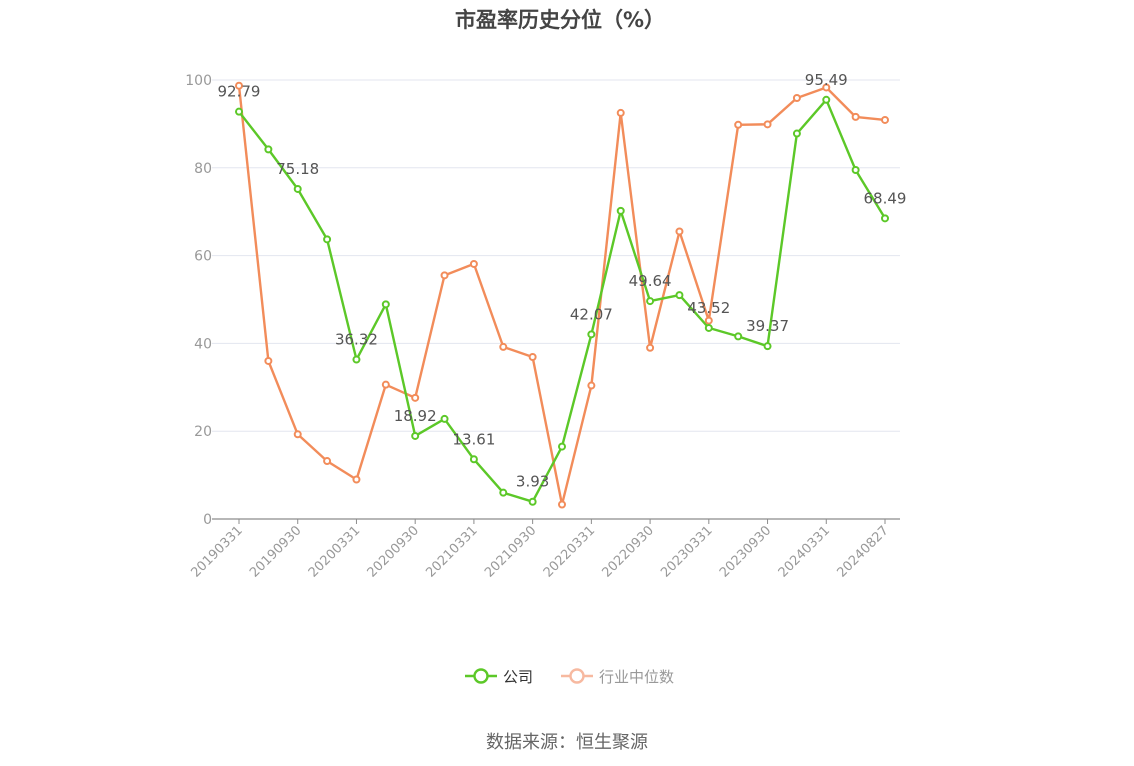 Image resolution: width=1134 pixels, height=766 pixels. Describe the element at coordinates (510, 551) in the screenshot. I see `x-tick-label-20210930: 20210930` at that location.